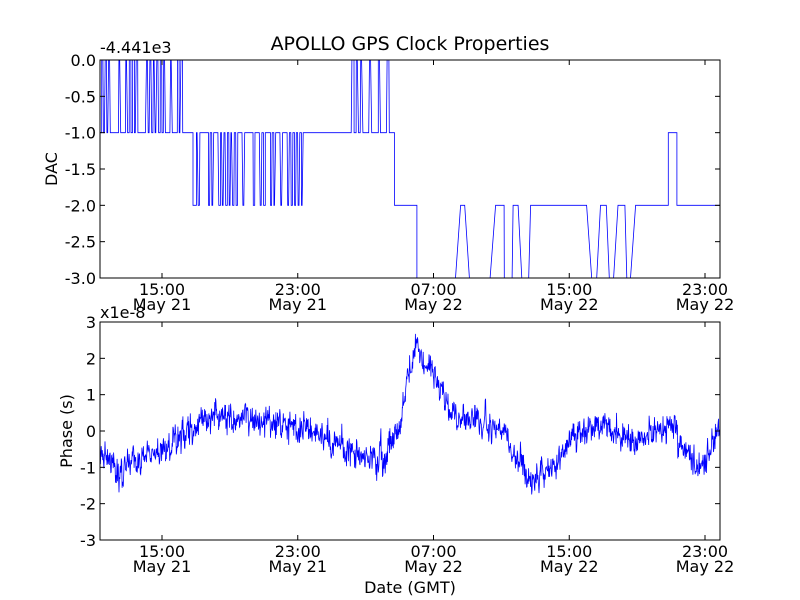 This screenshot has width=800, height=600. Describe the element at coordinates (83, 60) in the screenshot. I see `y-tick-label: 0.0` at that location.